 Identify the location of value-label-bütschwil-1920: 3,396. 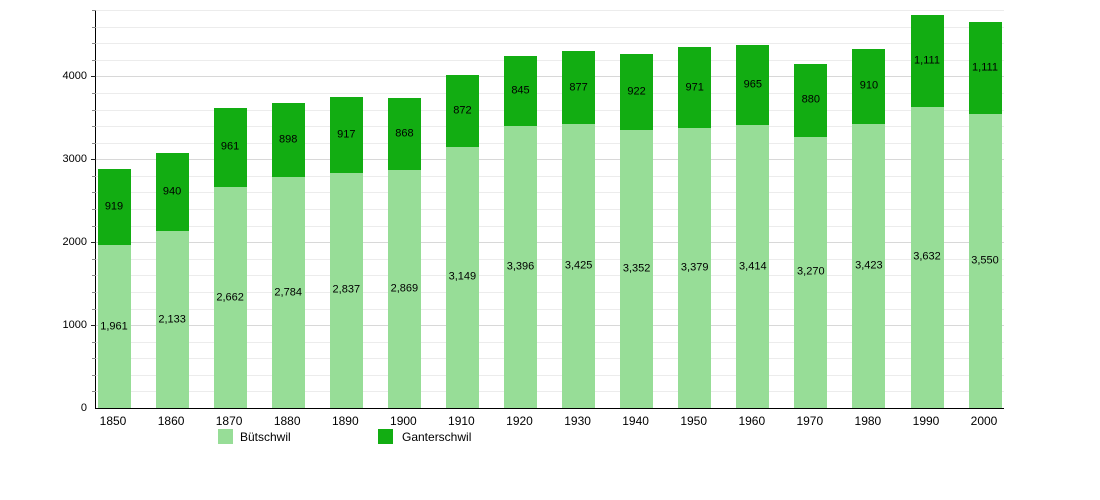
(520, 266).